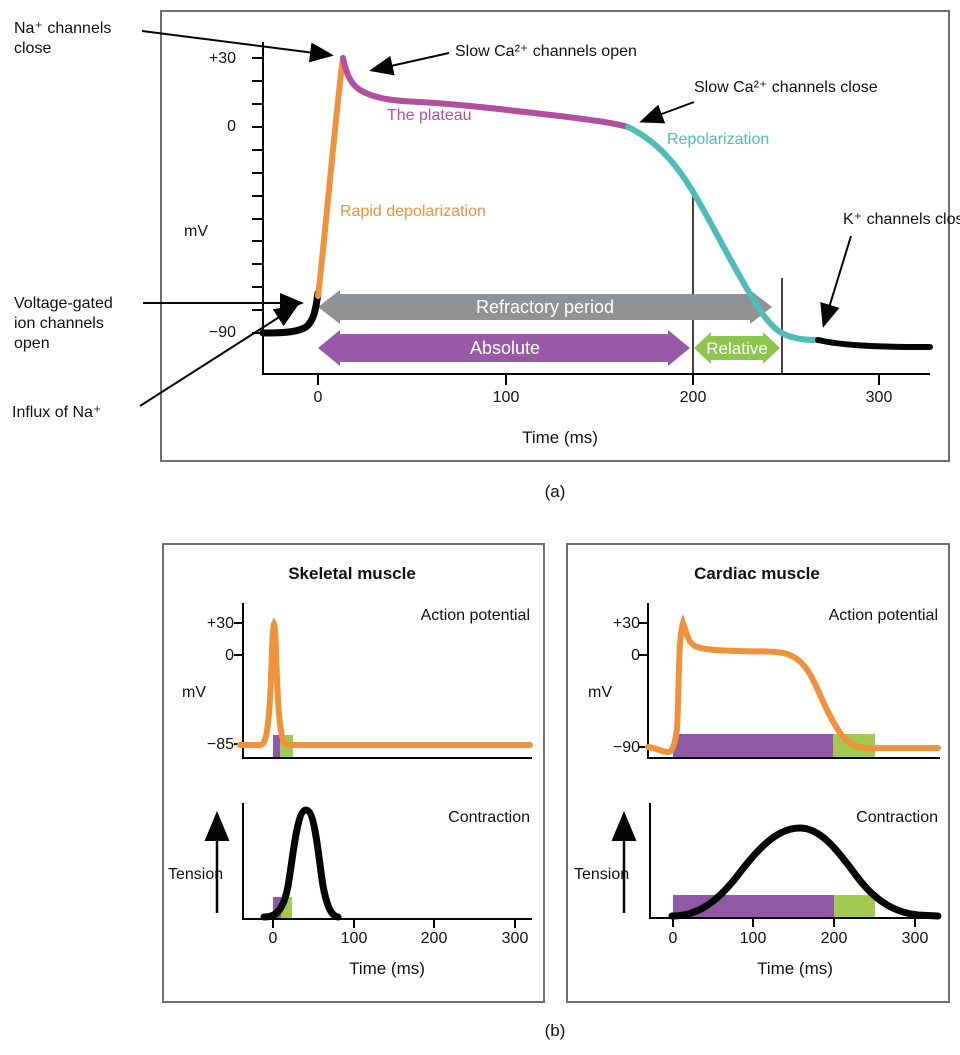  I want to click on resting-potential-curve, so click(290, 313).